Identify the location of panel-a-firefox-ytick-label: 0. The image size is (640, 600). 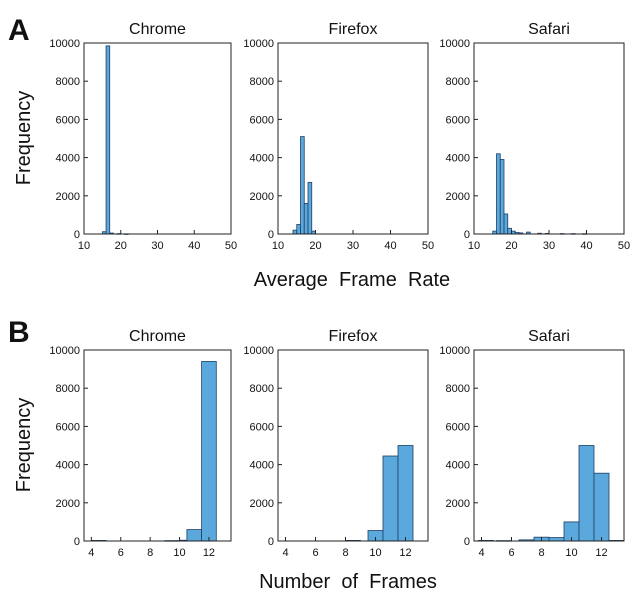
(271, 235).